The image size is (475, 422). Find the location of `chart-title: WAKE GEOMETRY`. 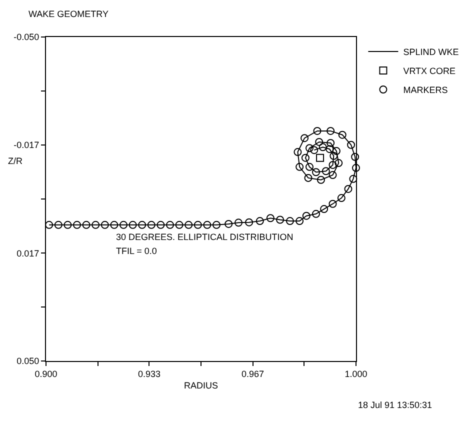

chart-title: WAKE GEOMETRY is located at coordinates (68, 13).